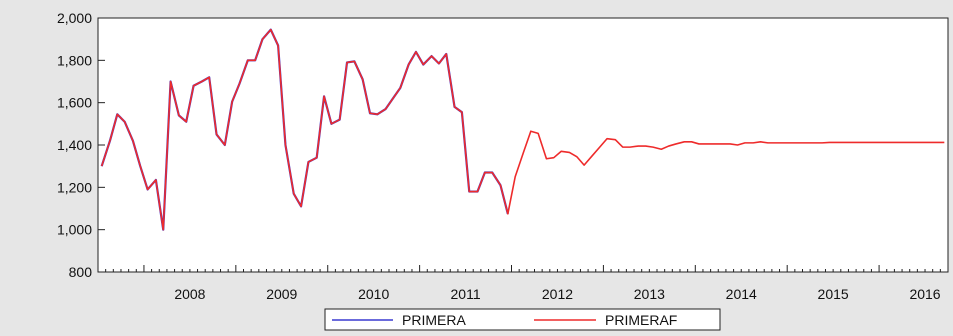 The width and height of the screenshot is (953, 336). I want to click on x-tick-label: 2009, so click(281, 294).